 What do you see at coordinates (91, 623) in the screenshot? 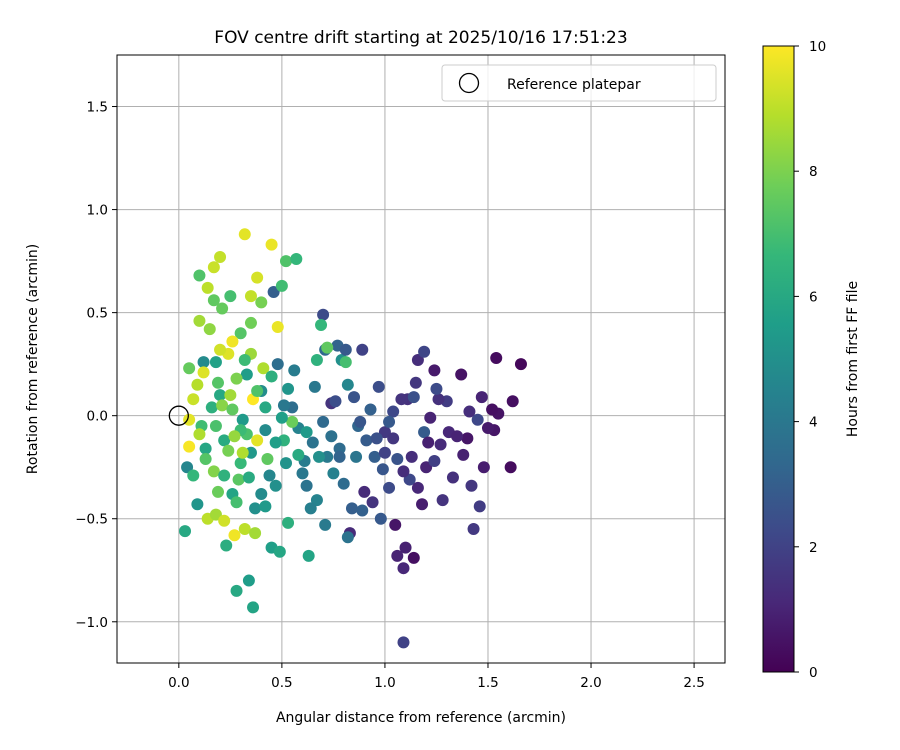
I see `y-tick-label: −1.0` at bounding box center [91, 623].